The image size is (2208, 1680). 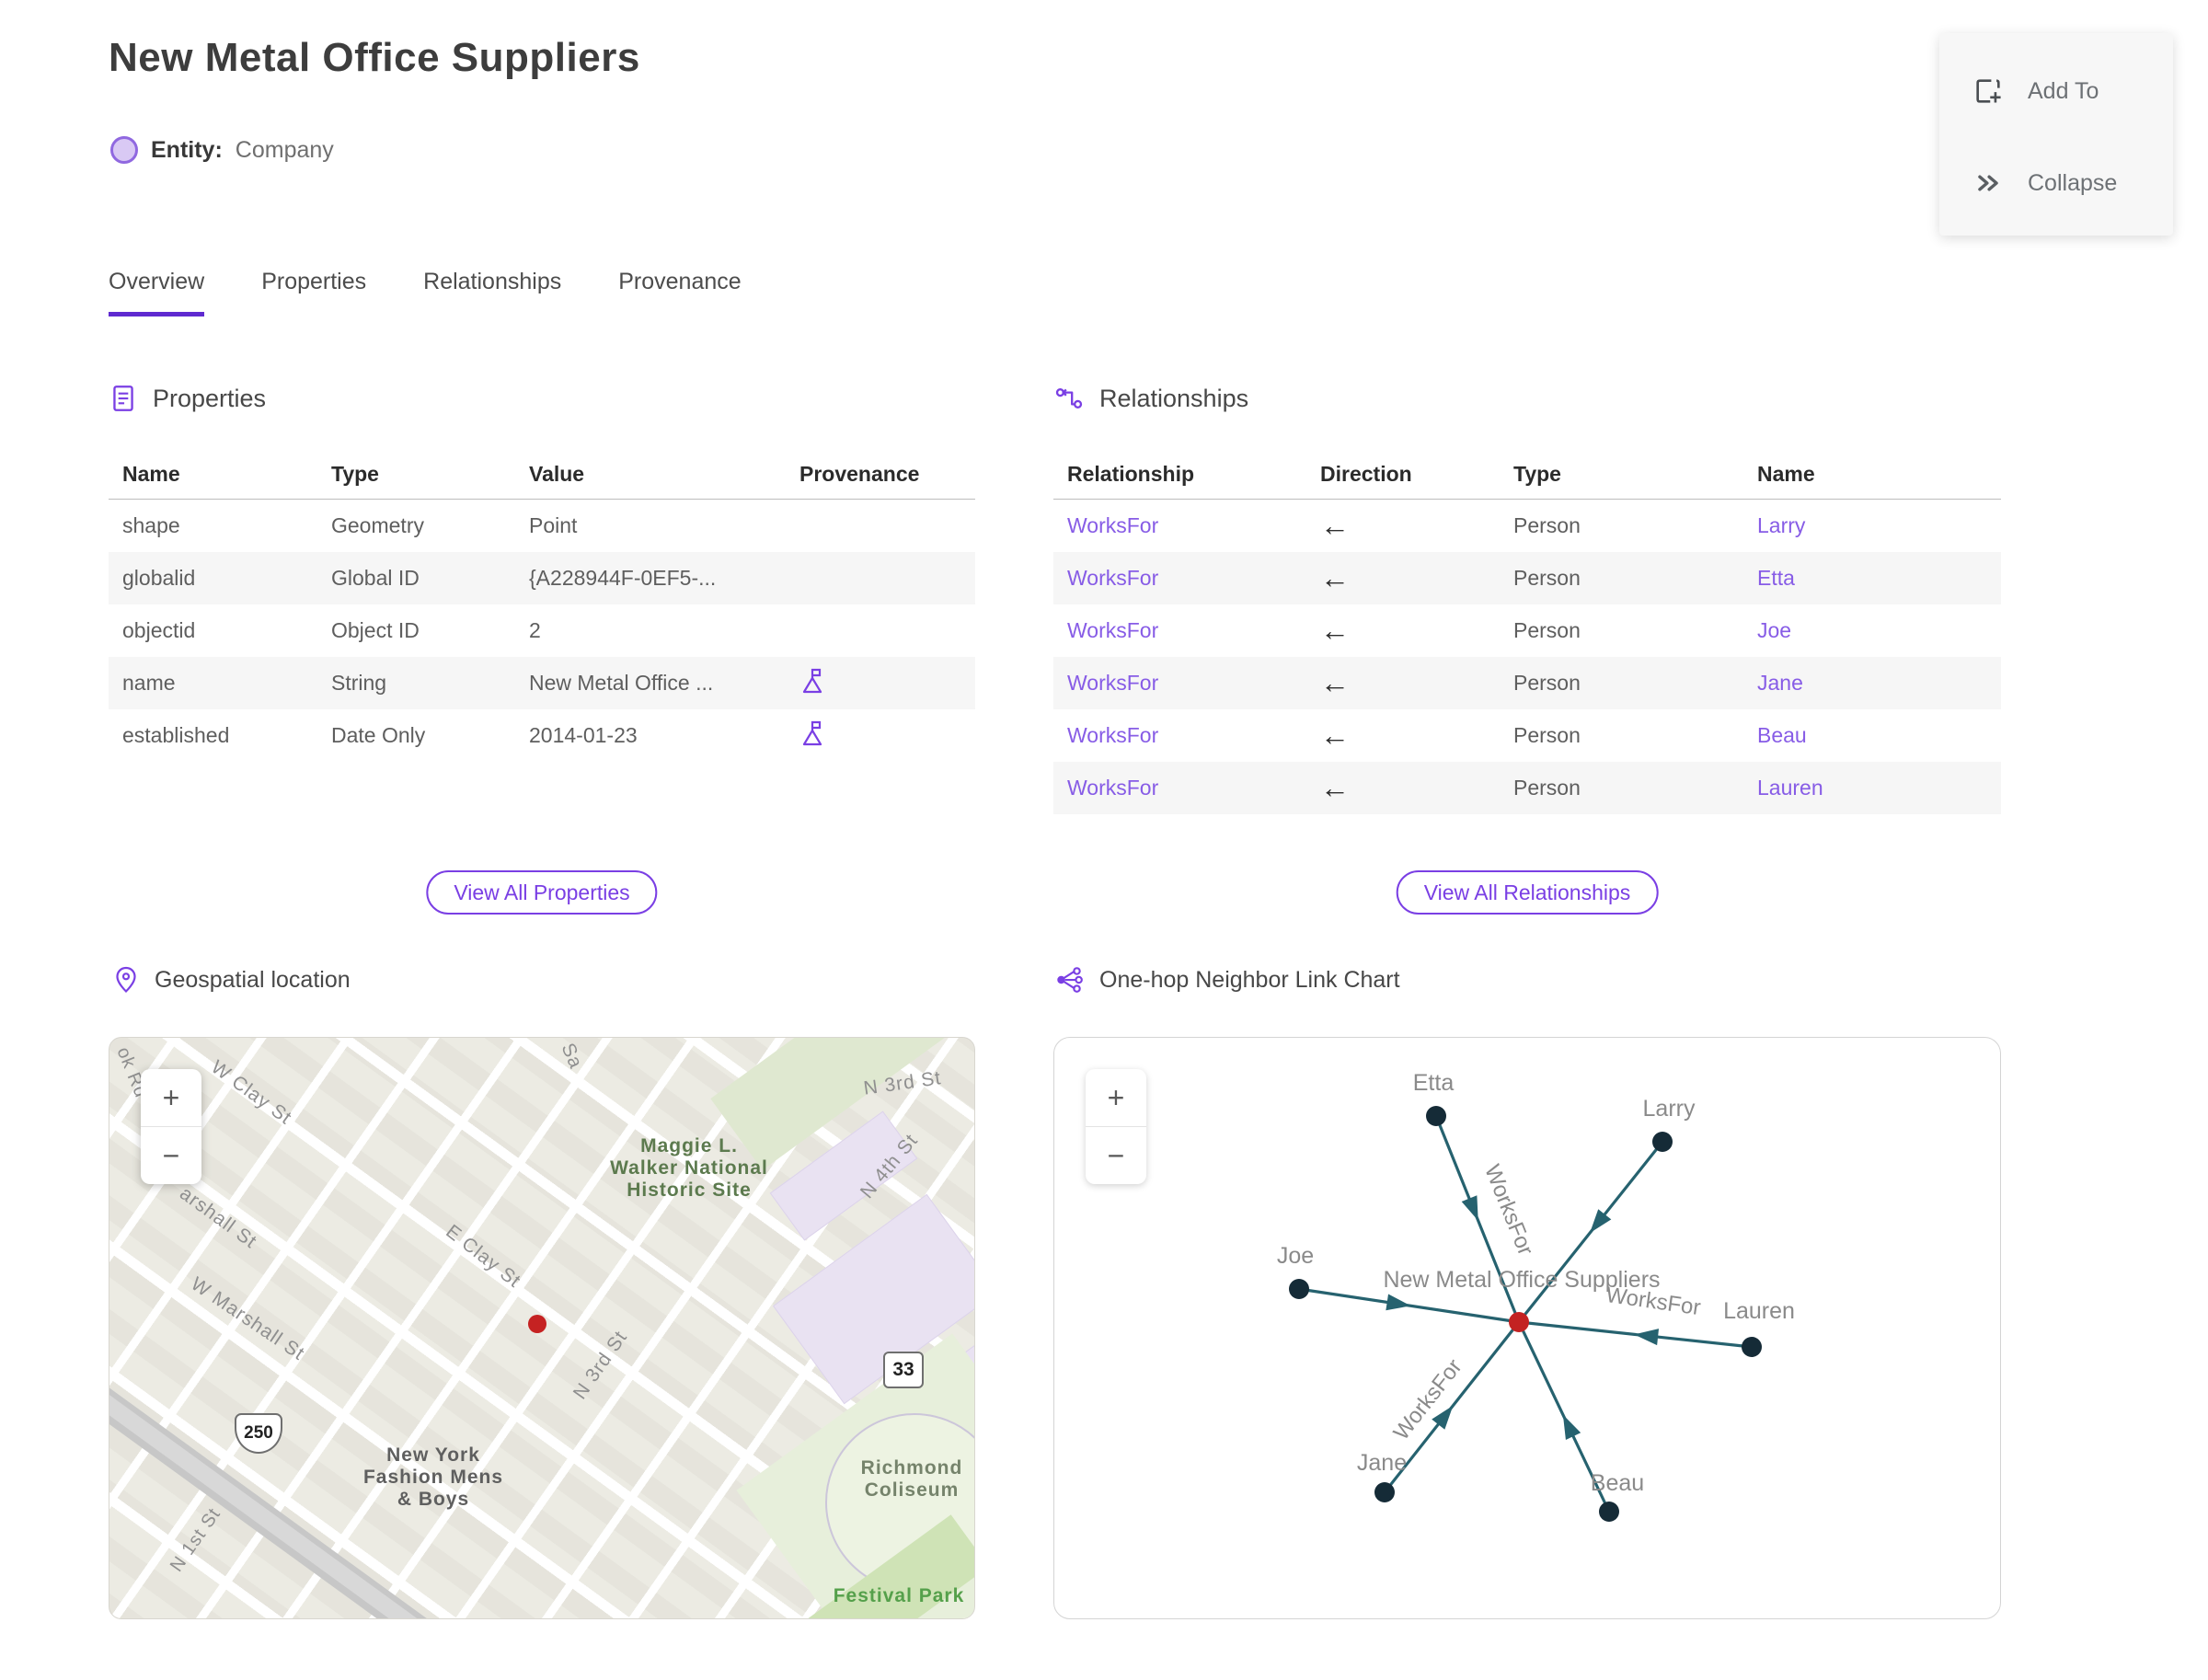 I want to click on collapse-button: Collapse, so click(x=2056, y=183).